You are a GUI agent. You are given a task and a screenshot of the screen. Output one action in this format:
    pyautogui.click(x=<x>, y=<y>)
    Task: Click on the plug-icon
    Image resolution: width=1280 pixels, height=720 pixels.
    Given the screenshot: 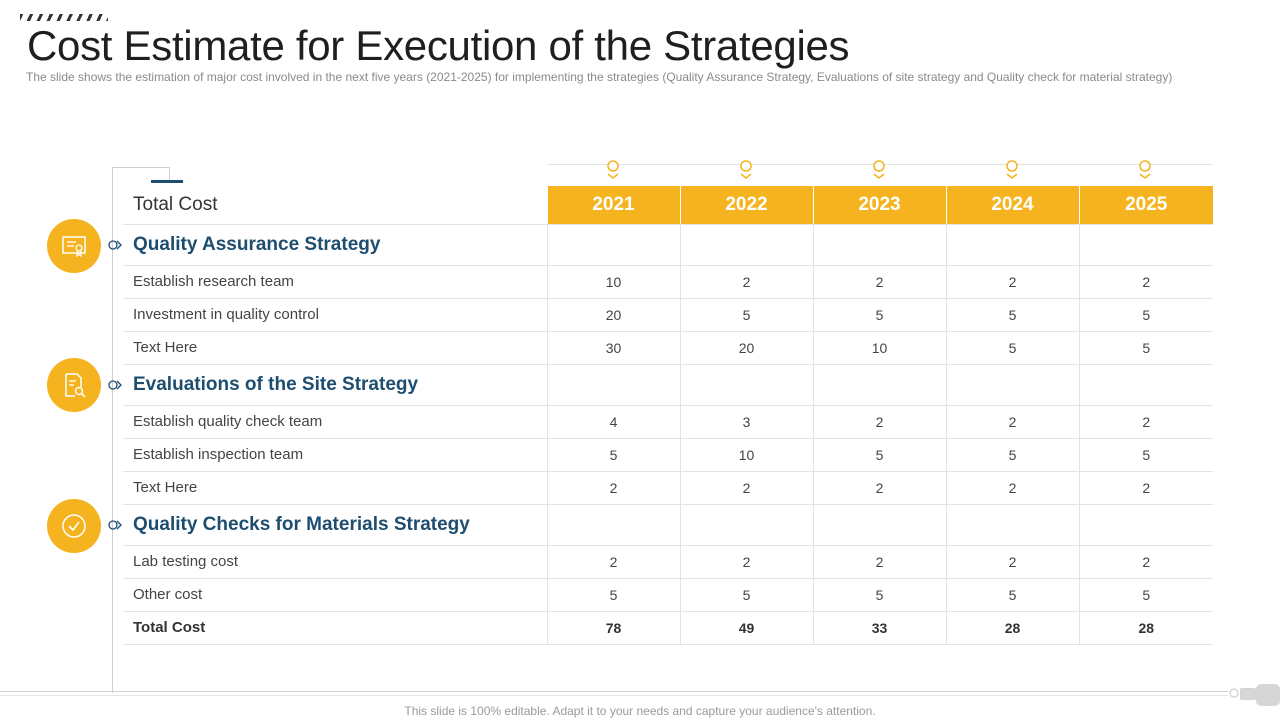 What is the action you would take?
    pyautogui.click(x=1254, y=695)
    